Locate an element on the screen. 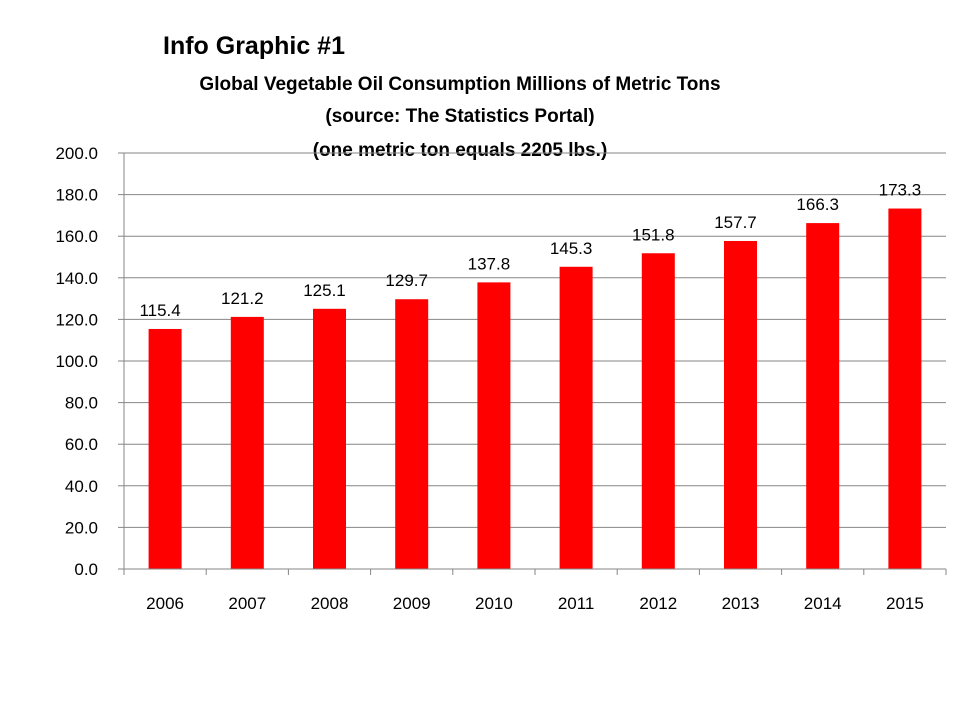 The width and height of the screenshot is (960, 720). data-label: 121.2 is located at coordinates (242, 298).